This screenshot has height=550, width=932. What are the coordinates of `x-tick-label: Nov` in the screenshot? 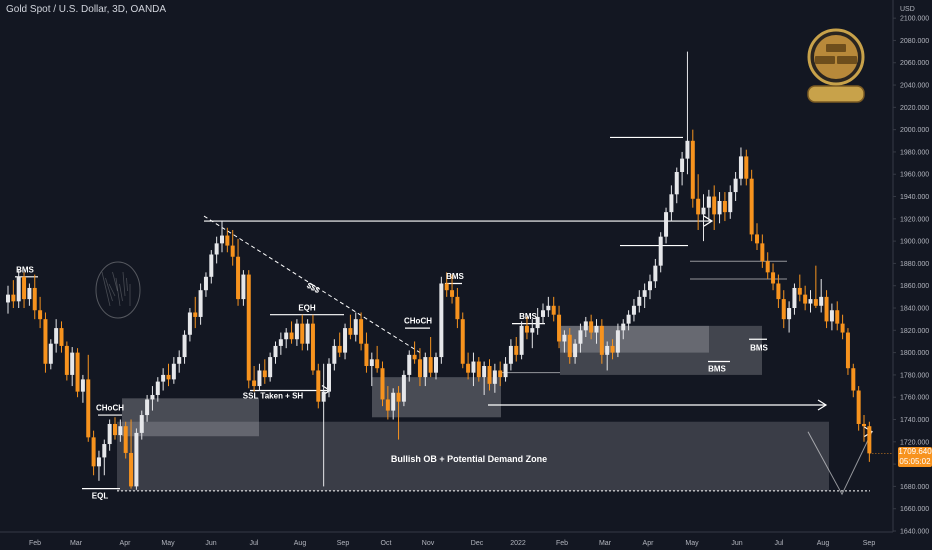 It's located at (428, 543).